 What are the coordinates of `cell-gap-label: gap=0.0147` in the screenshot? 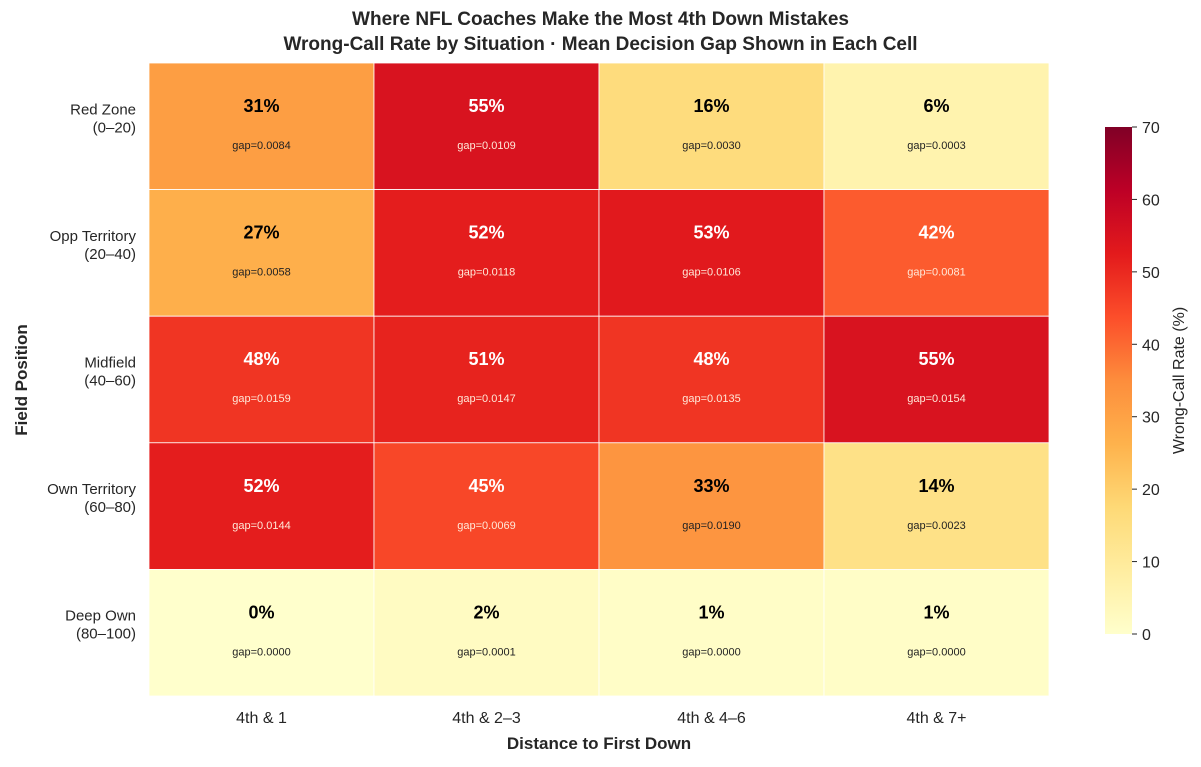 It's located at (486, 399).